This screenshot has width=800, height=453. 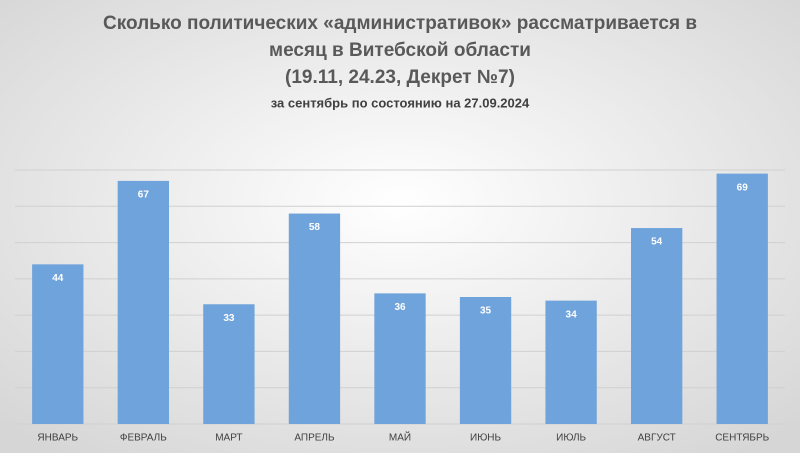 I want to click on x-tick-label: АВГУСТ, so click(x=657, y=438).